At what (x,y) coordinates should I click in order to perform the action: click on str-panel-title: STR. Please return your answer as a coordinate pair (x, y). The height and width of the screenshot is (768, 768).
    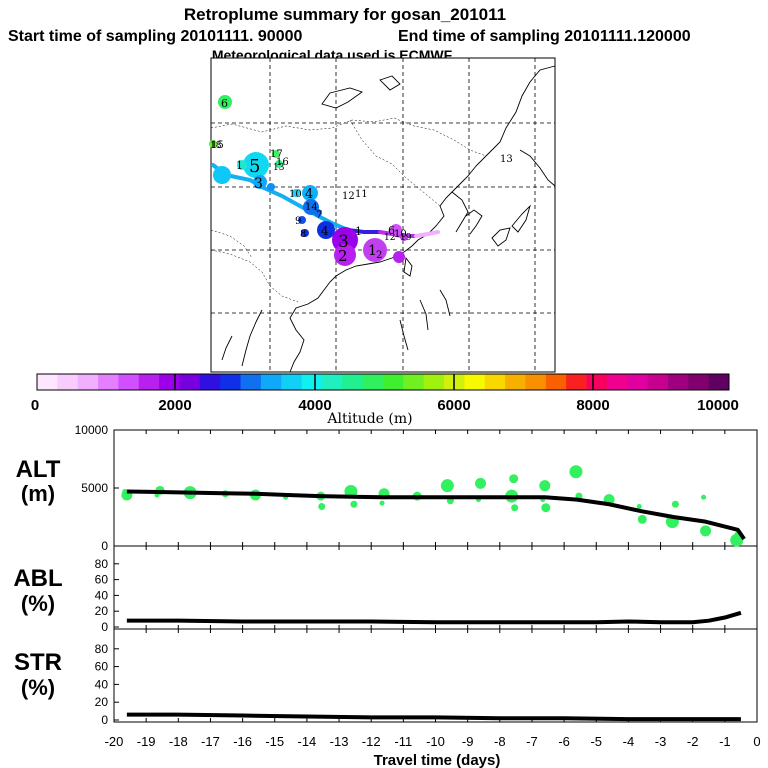
    Looking at the image, I should click on (38, 662).